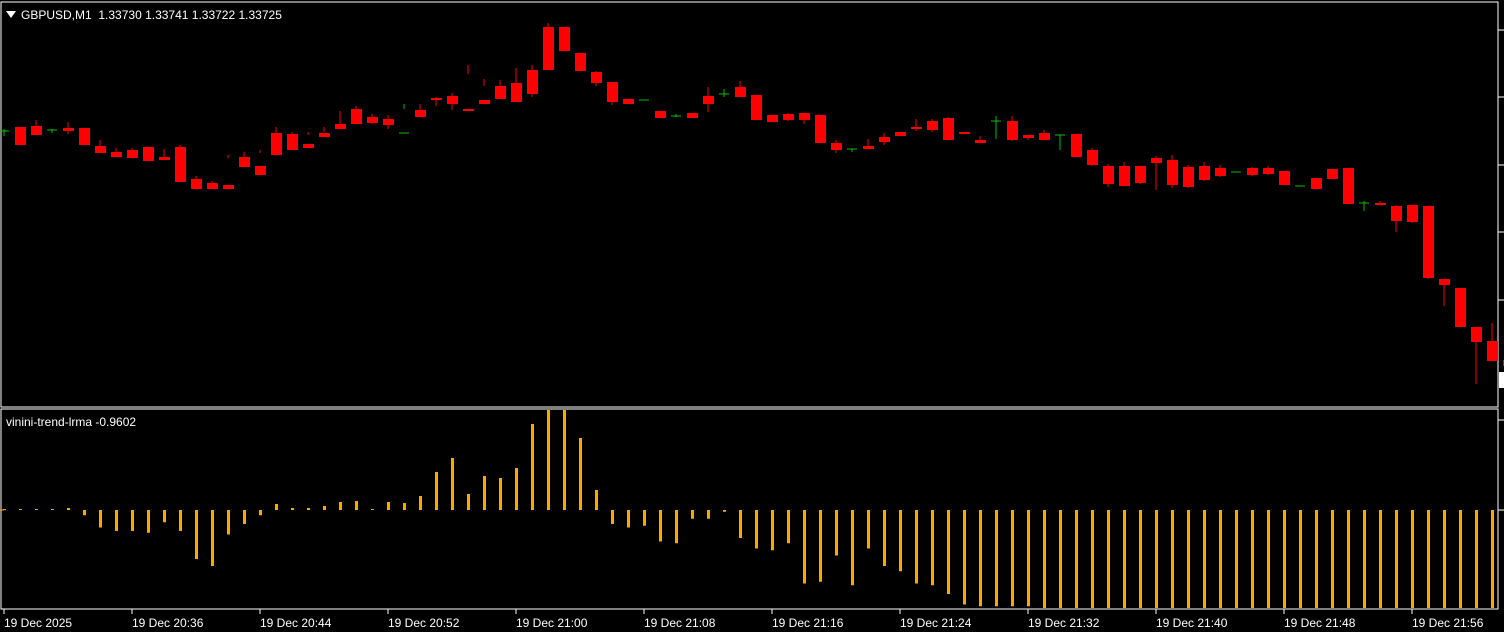  Describe the element at coordinates (1448, 623) in the screenshot. I see `x-tick-label: 19 Dec 21:56` at that location.